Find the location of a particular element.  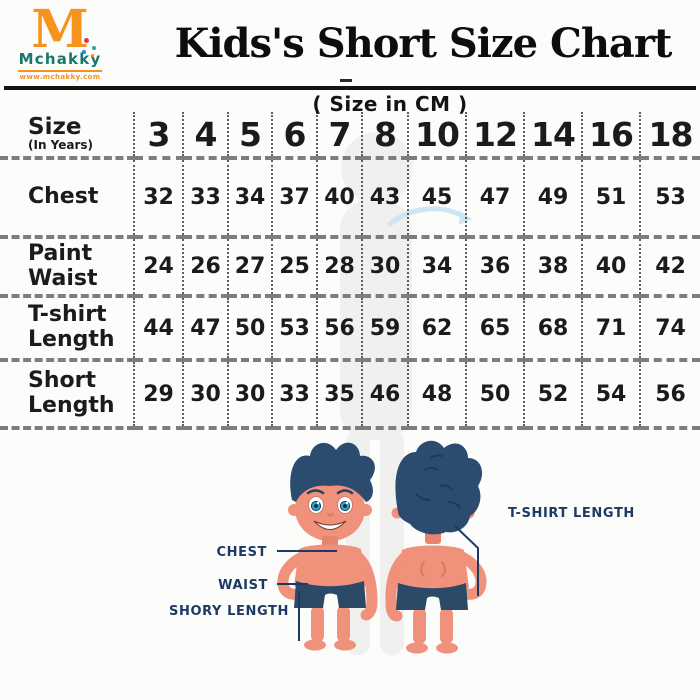

measurement-value-cell: 34 is located at coordinates (436, 267).